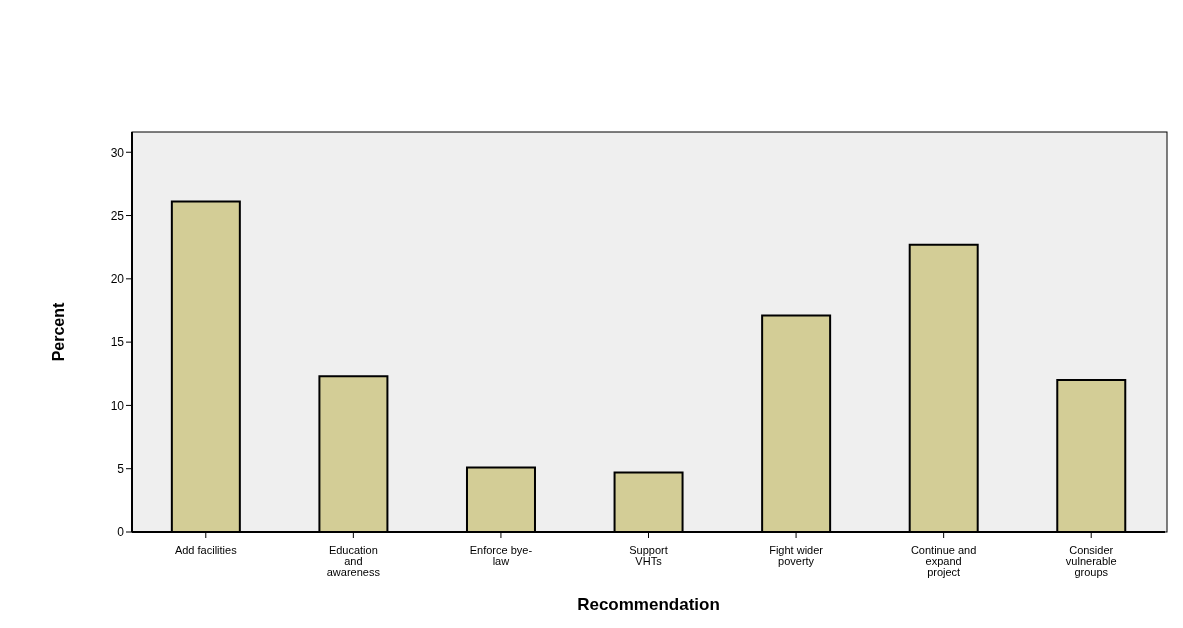 The image size is (1183, 628). What do you see at coordinates (117, 279) in the screenshot?
I see `y-tick-label: 20` at bounding box center [117, 279].